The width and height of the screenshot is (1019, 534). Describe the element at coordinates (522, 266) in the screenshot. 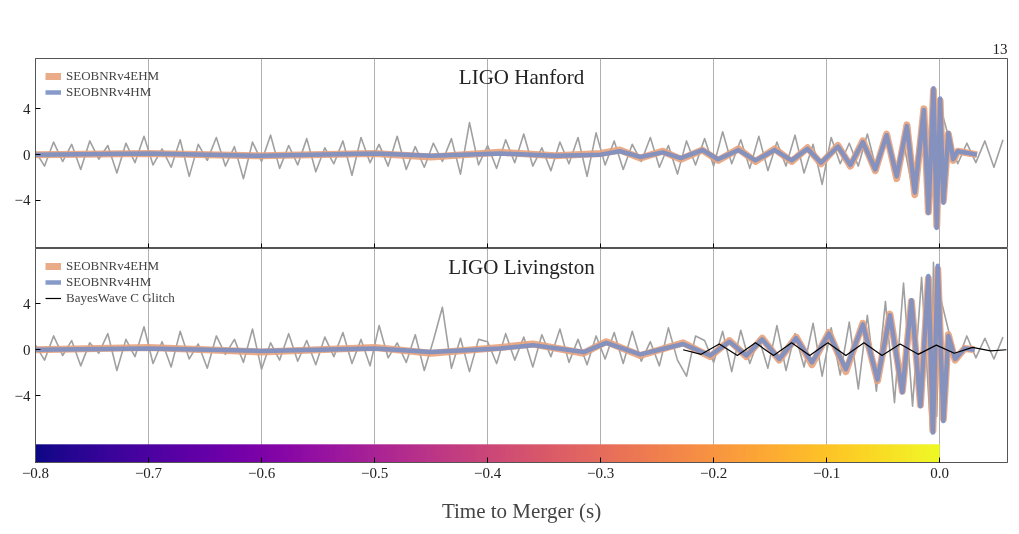

I see `chart-title: LIGO Livingston` at that location.